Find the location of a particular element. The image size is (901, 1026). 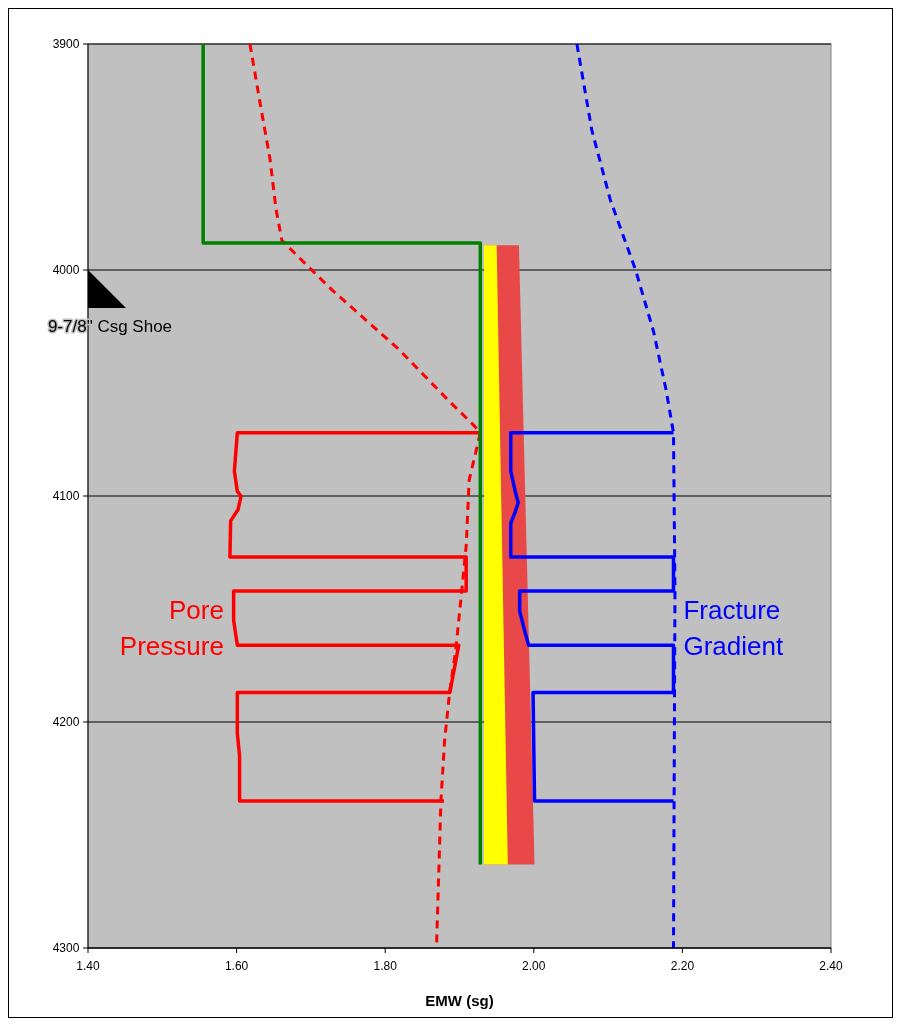

y-tick-label: 4200 is located at coordinates (66, 722).